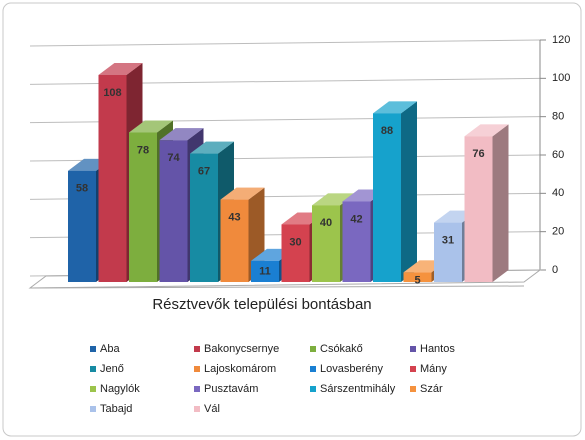 Image resolution: width=585 pixels, height=440 pixels. What do you see at coordinates (351, 369) in the screenshot?
I see `legend-label: Lovasberény` at bounding box center [351, 369].